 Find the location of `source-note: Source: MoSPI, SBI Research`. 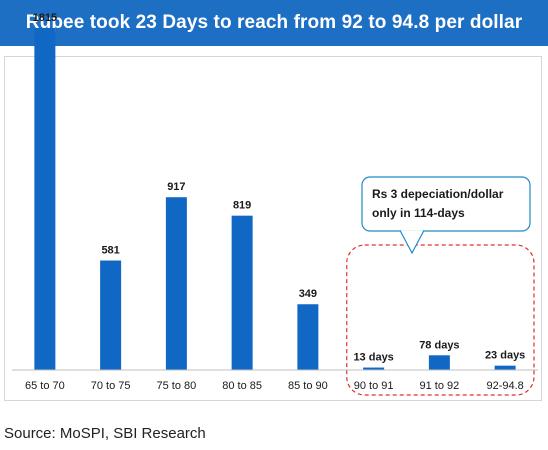

source-note: Source: MoSPI, SBI Research is located at coordinates (105, 433).